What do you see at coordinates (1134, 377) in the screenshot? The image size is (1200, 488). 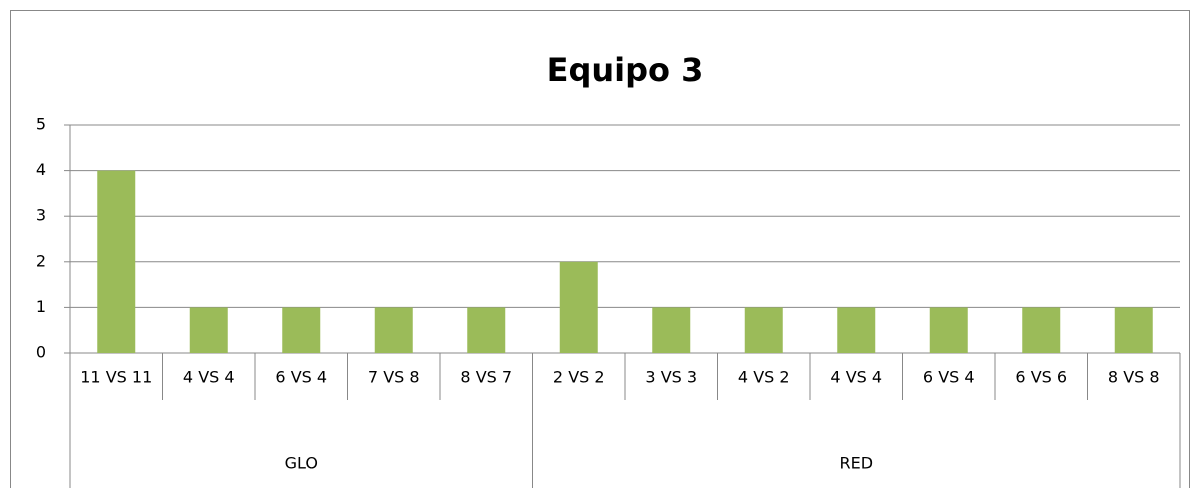 I see `x-tick-label: 8 VS 8` at bounding box center [1134, 377].